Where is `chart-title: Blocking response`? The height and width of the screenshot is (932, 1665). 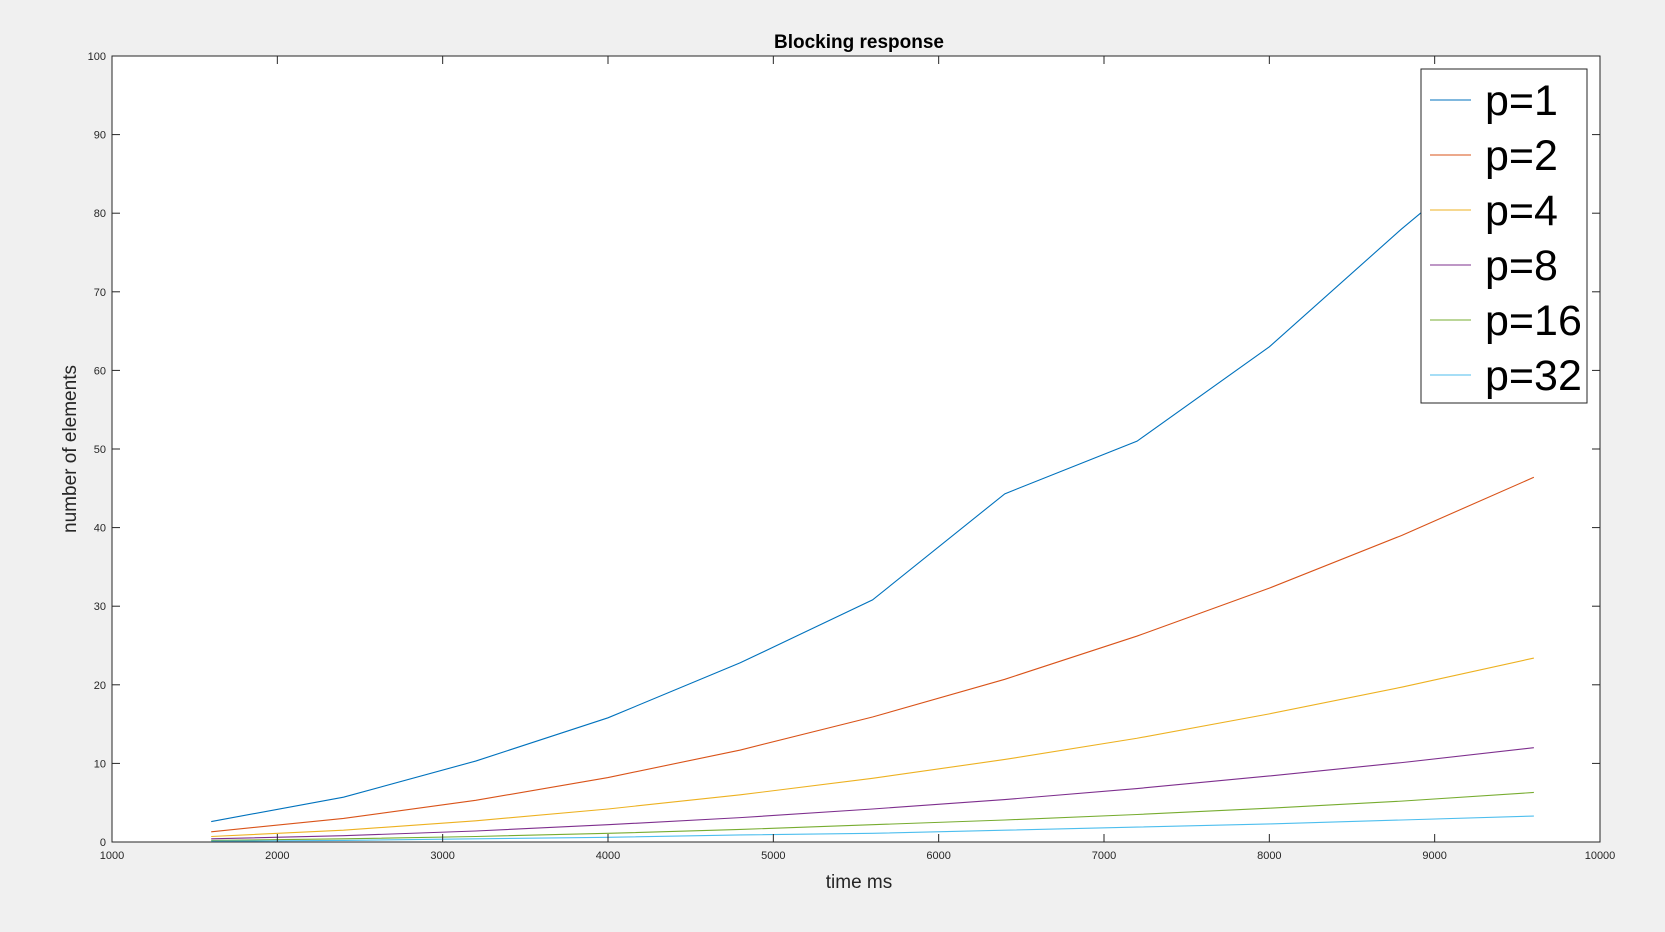 chart-title: Blocking response is located at coordinates (859, 42).